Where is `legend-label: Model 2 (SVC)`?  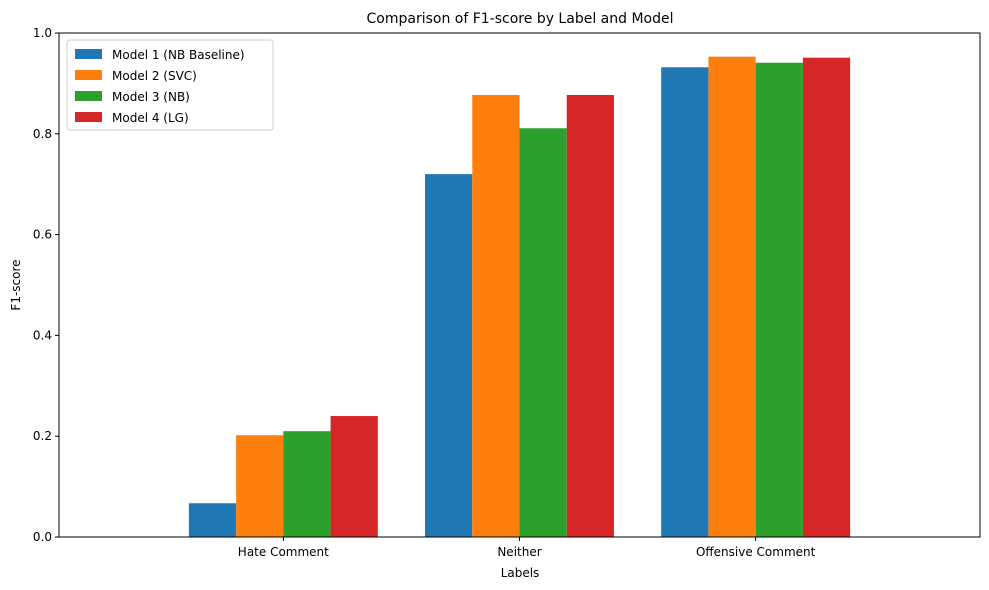 legend-label: Model 2 (SVC) is located at coordinates (154, 76).